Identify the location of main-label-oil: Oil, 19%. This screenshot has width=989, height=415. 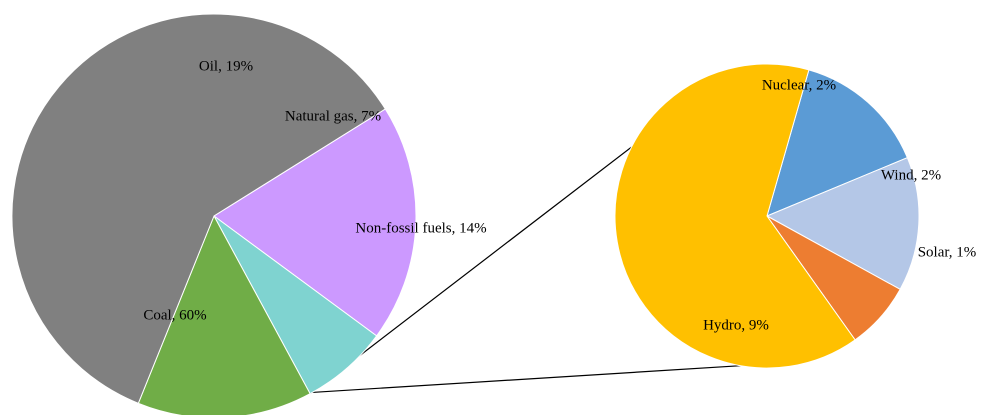
(226, 66).